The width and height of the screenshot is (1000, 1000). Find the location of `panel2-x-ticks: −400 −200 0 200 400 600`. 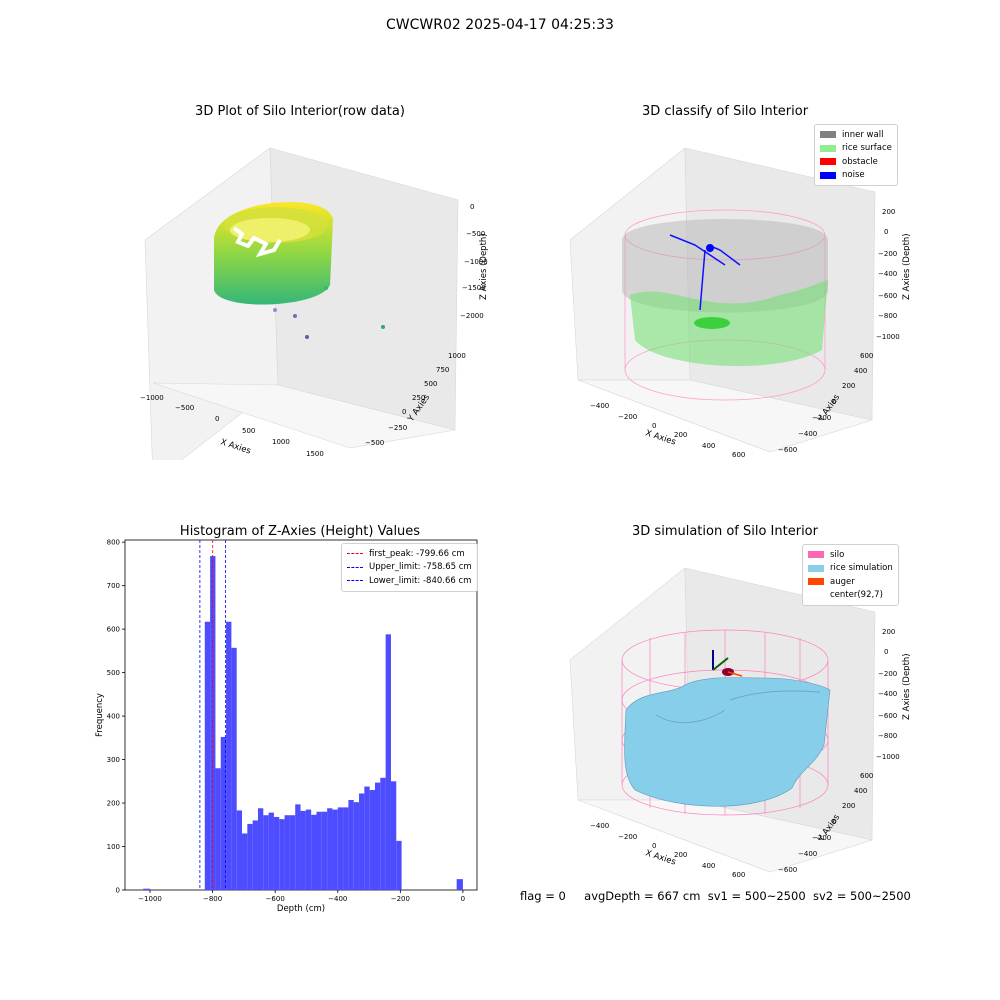

panel2-x-ticks: −400 −200 0 200 400 600 is located at coordinates (667, 430).